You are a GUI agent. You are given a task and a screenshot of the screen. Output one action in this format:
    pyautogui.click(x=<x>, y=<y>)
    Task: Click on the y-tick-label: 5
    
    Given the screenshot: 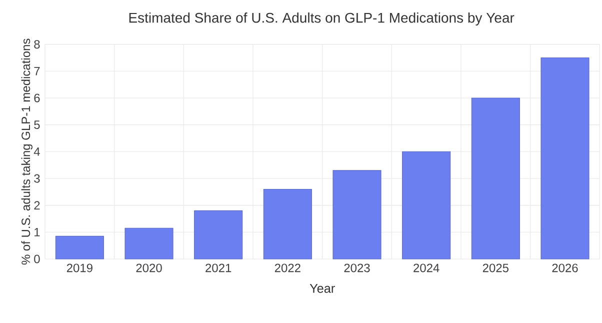 What is the action you would take?
    pyautogui.click(x=37, y=125)
    